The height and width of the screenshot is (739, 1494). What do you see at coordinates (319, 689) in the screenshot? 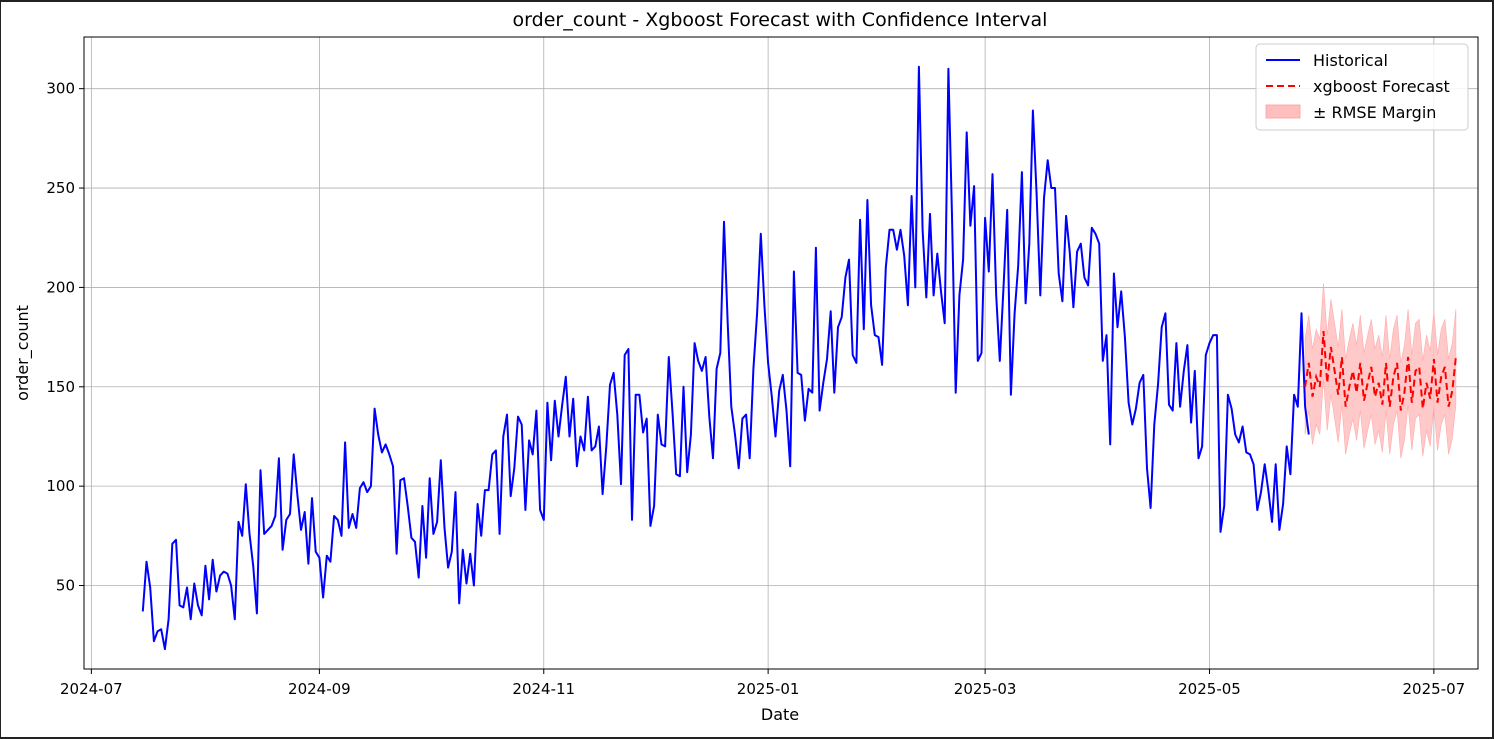
I see `x-tick-label: 2024-09` at bounding box center [319, 689].